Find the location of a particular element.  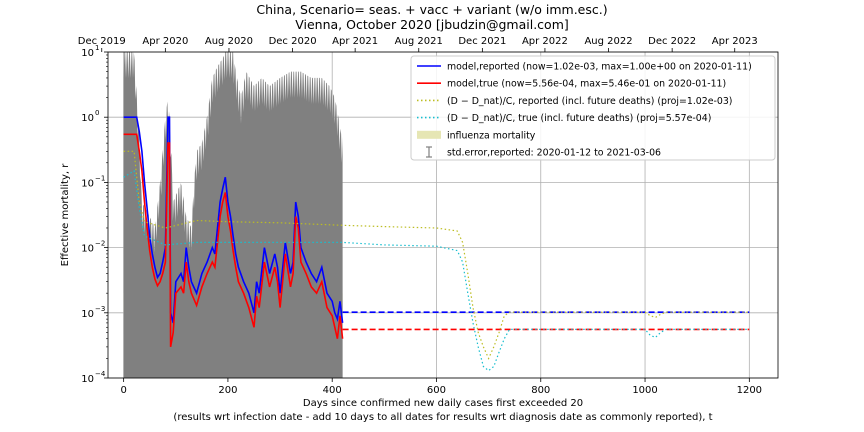

x-tick-label: 400 is located at coordinates (332, 390).